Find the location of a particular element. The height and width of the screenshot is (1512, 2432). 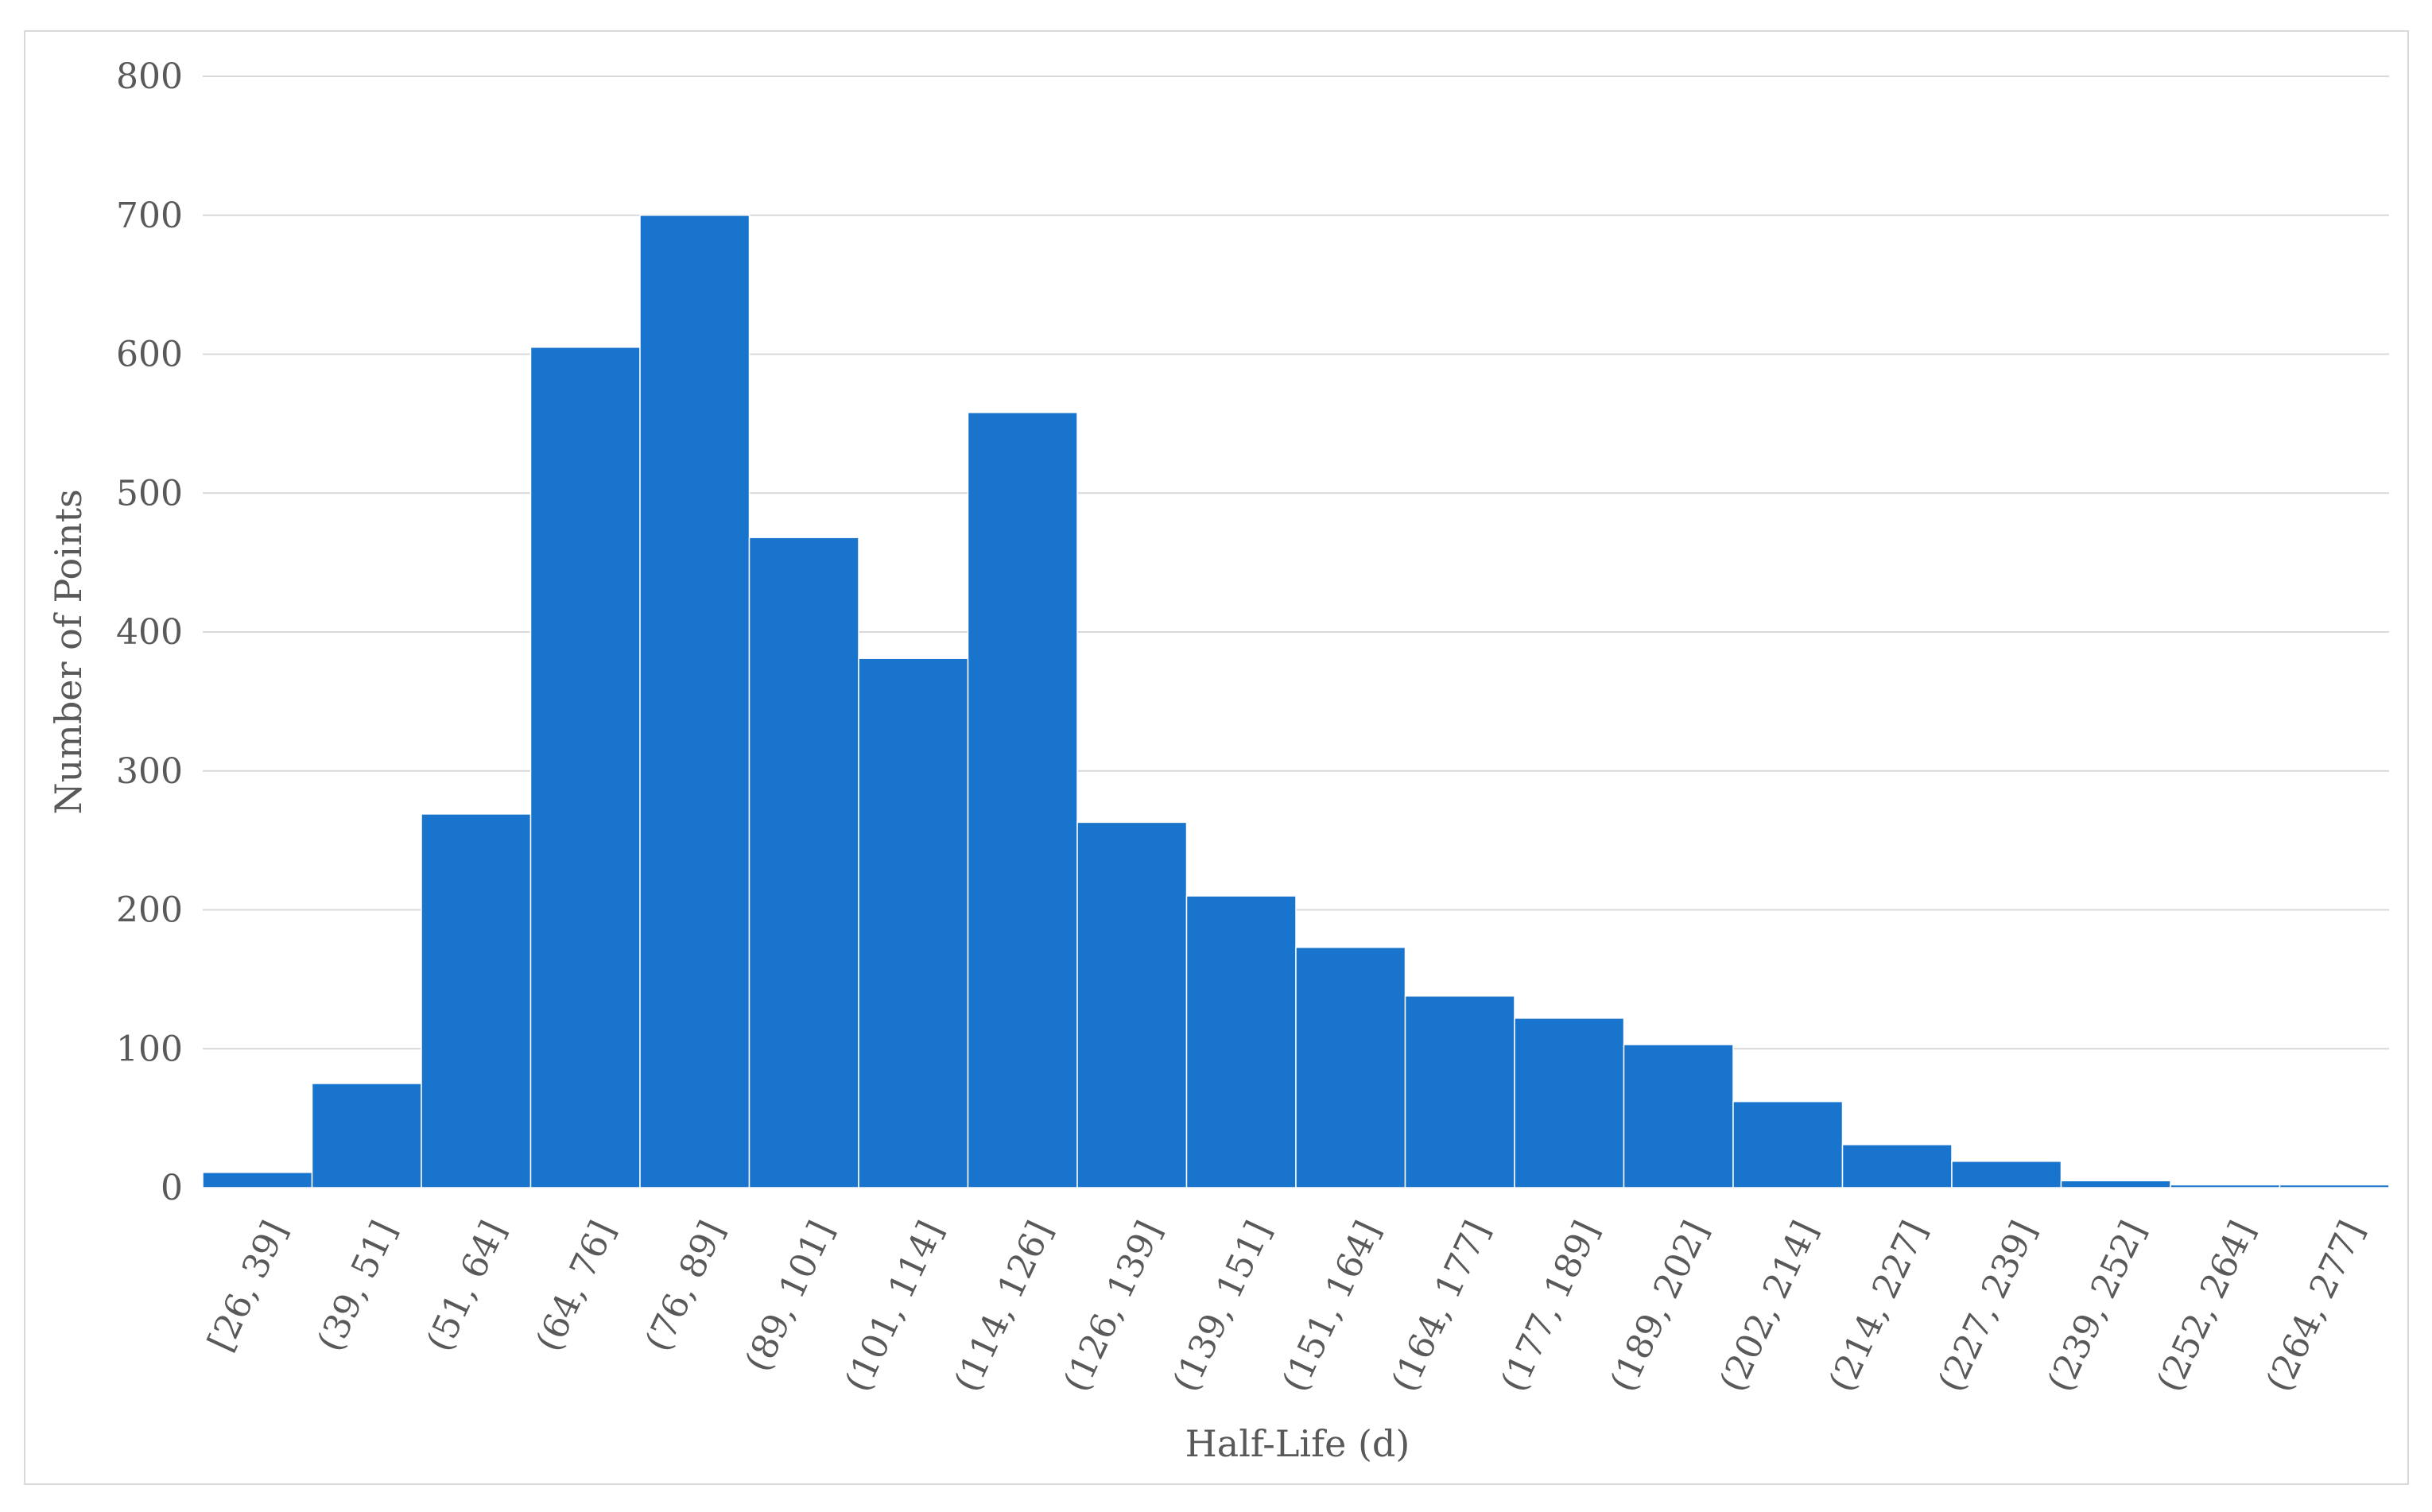

x-tick-label: (139, 151] is located at coordinates (1223, 1306).